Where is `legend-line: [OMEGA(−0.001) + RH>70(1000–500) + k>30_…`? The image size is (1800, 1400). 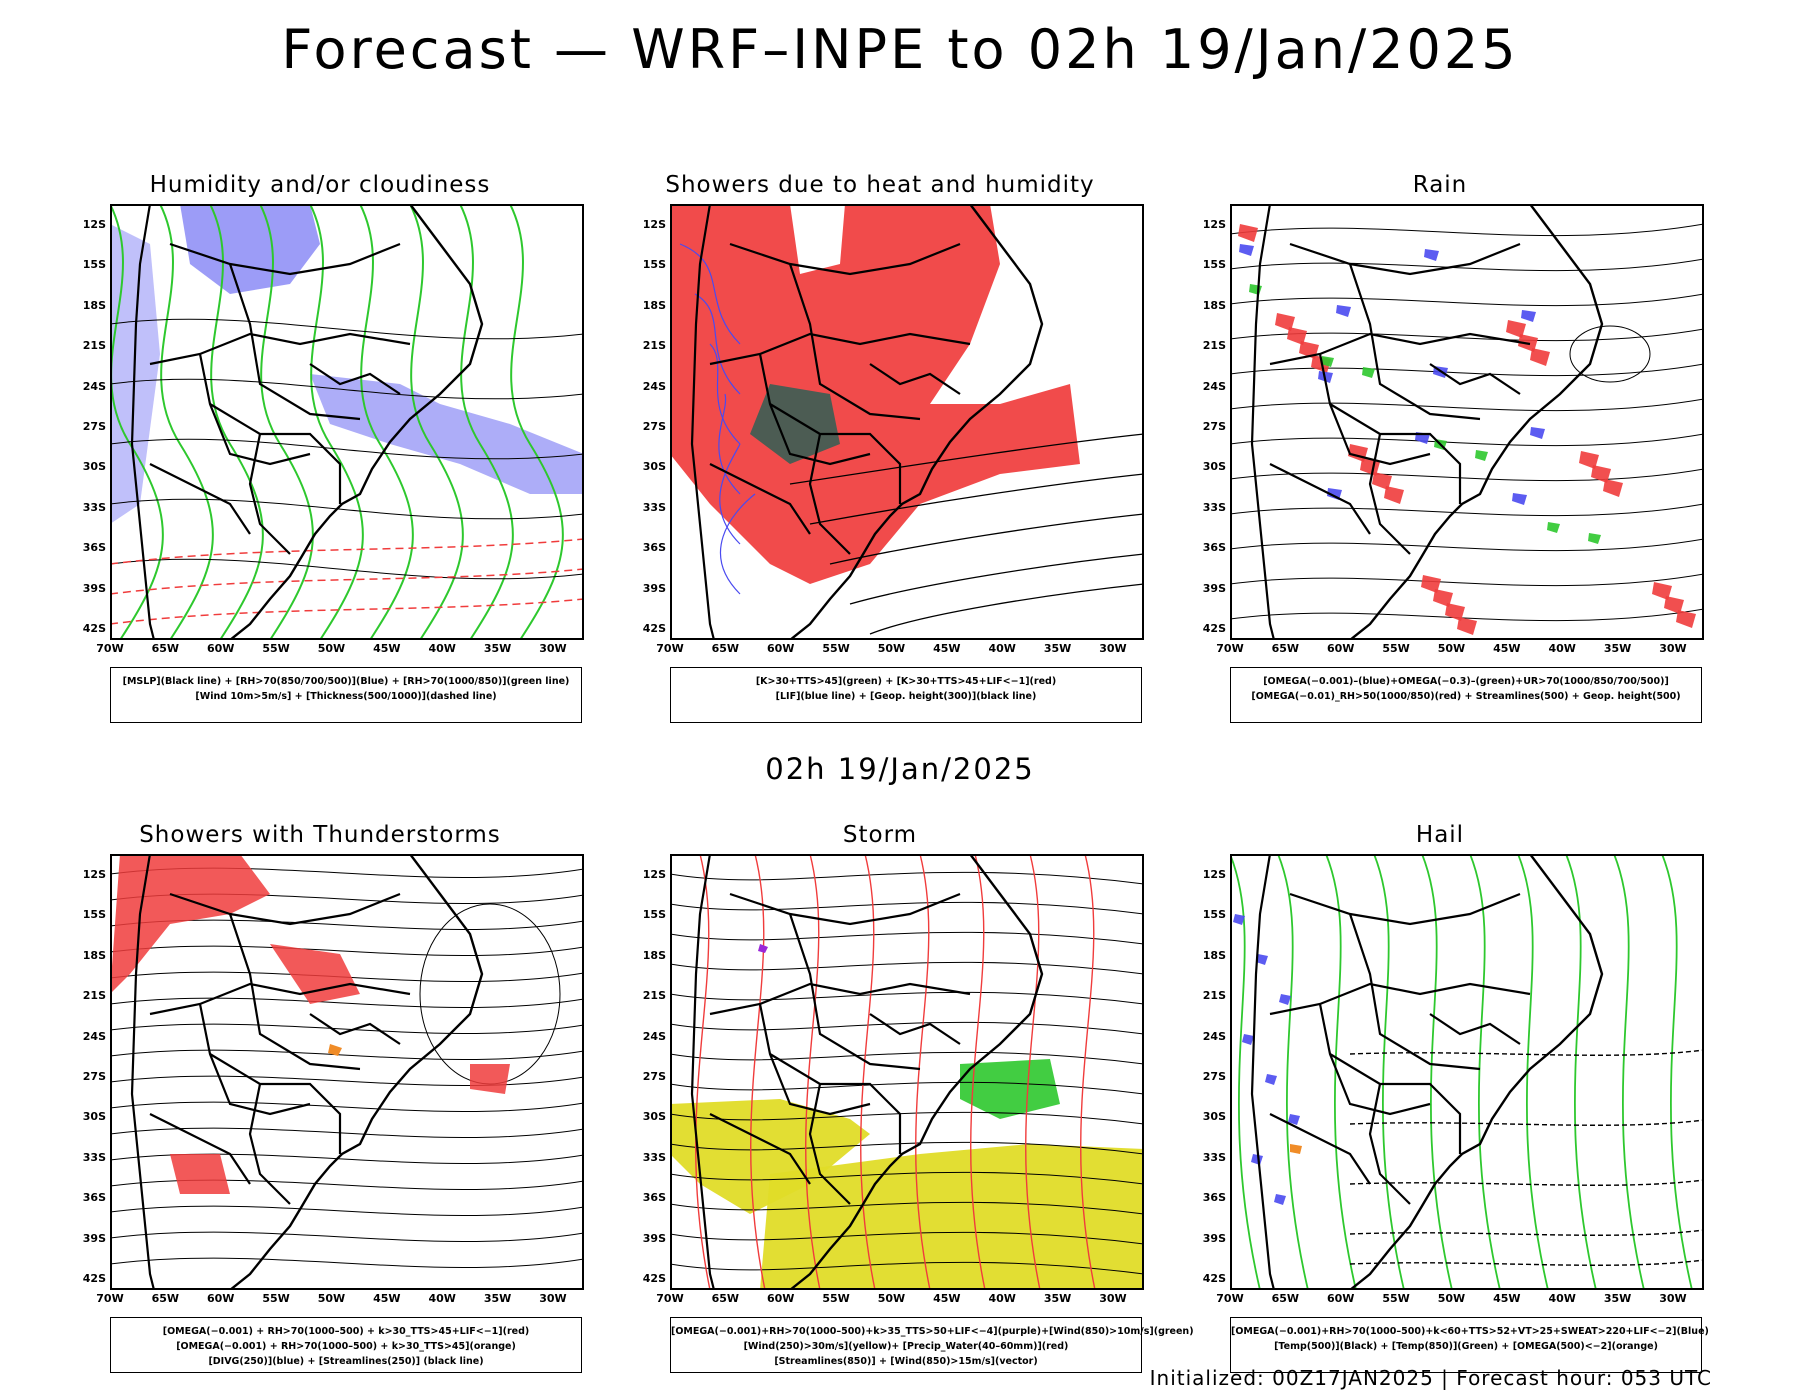
legend-line: [OMEGA(−0.001) + RH>70(1000–500) + k>30_… is located at coordinates (346, 1346).